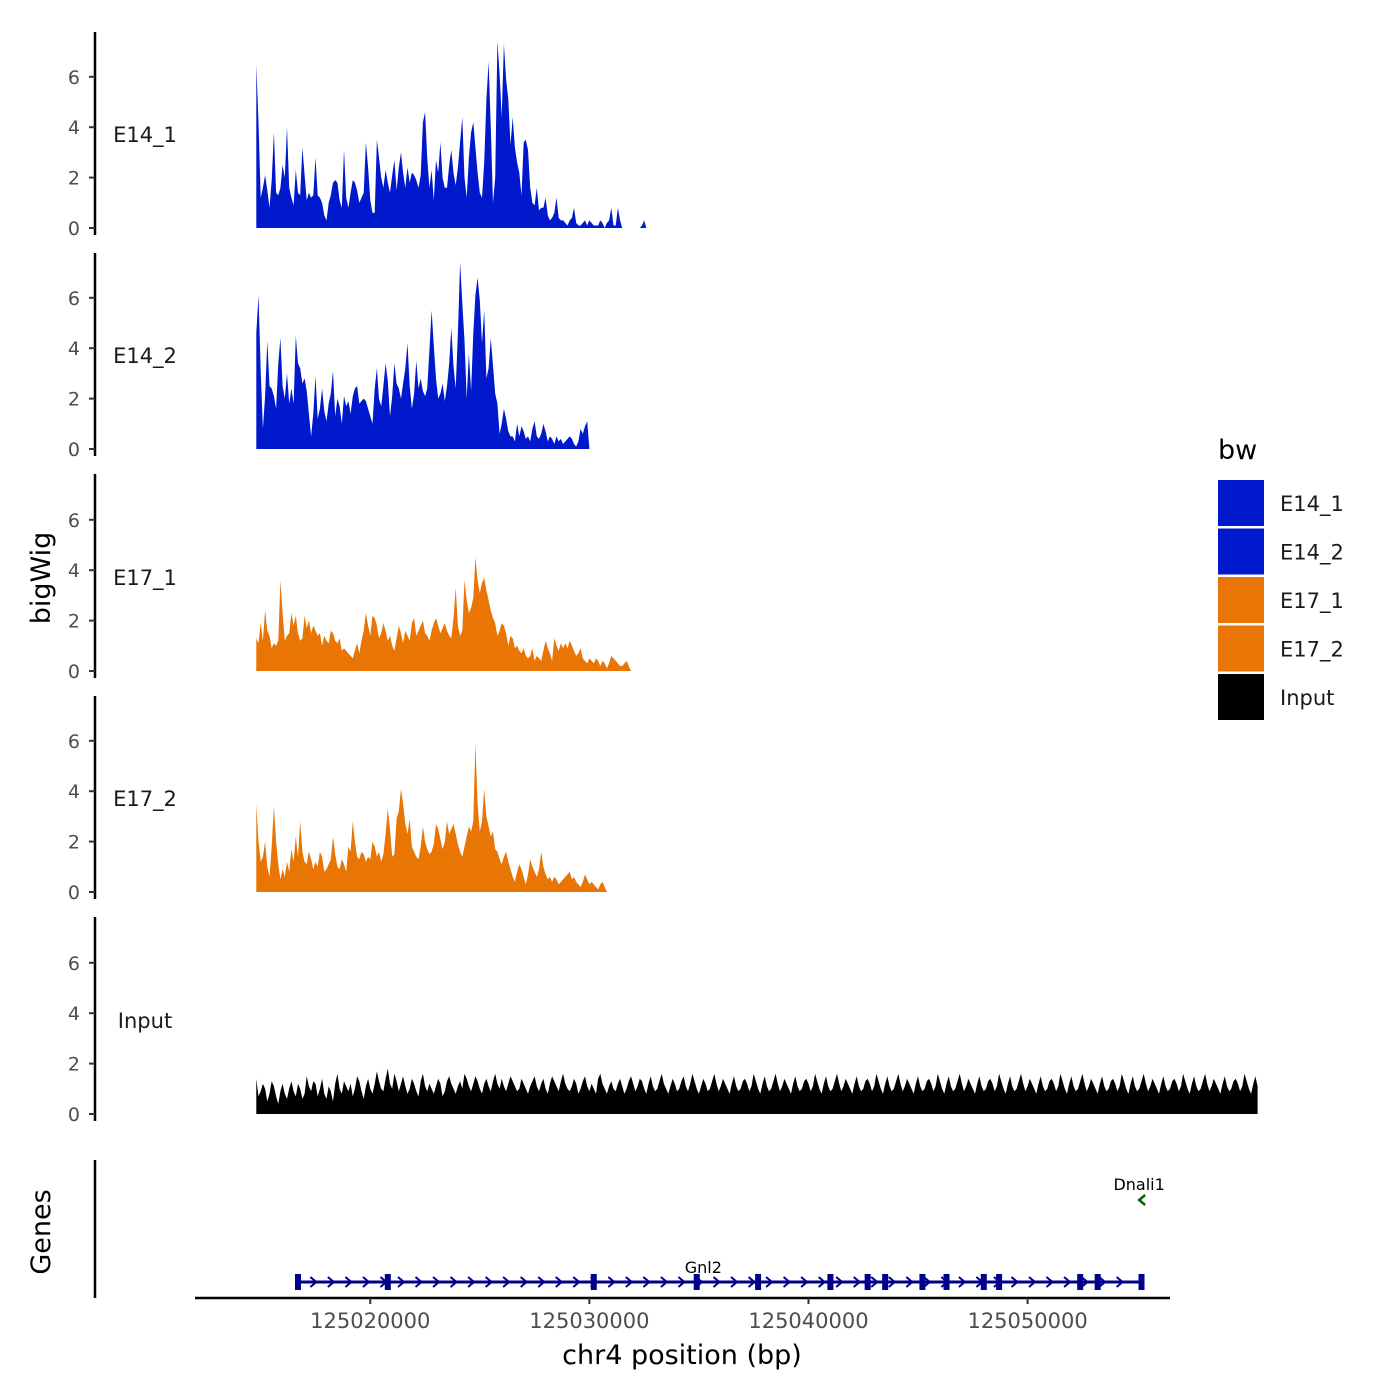 The image size is (1400, 1400). I want to click on x-tick-label: 125030000, so click(589, 1321).